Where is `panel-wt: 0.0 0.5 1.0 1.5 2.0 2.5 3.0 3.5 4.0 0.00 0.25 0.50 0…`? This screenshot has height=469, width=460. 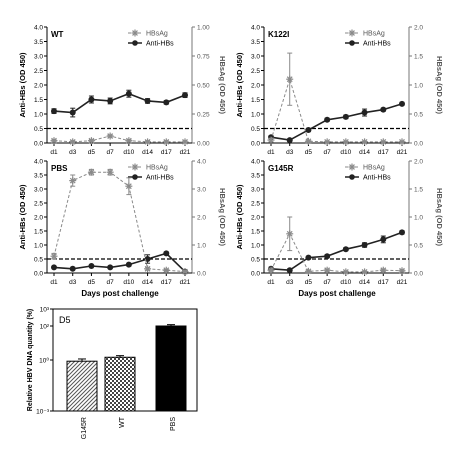 panel-wt: 0.0 0.5 1.0 1.5 2.0 2.5 3.0 3.5 4.0 0.00 0.25 0.50 0… is located at coordinates (122, 91).